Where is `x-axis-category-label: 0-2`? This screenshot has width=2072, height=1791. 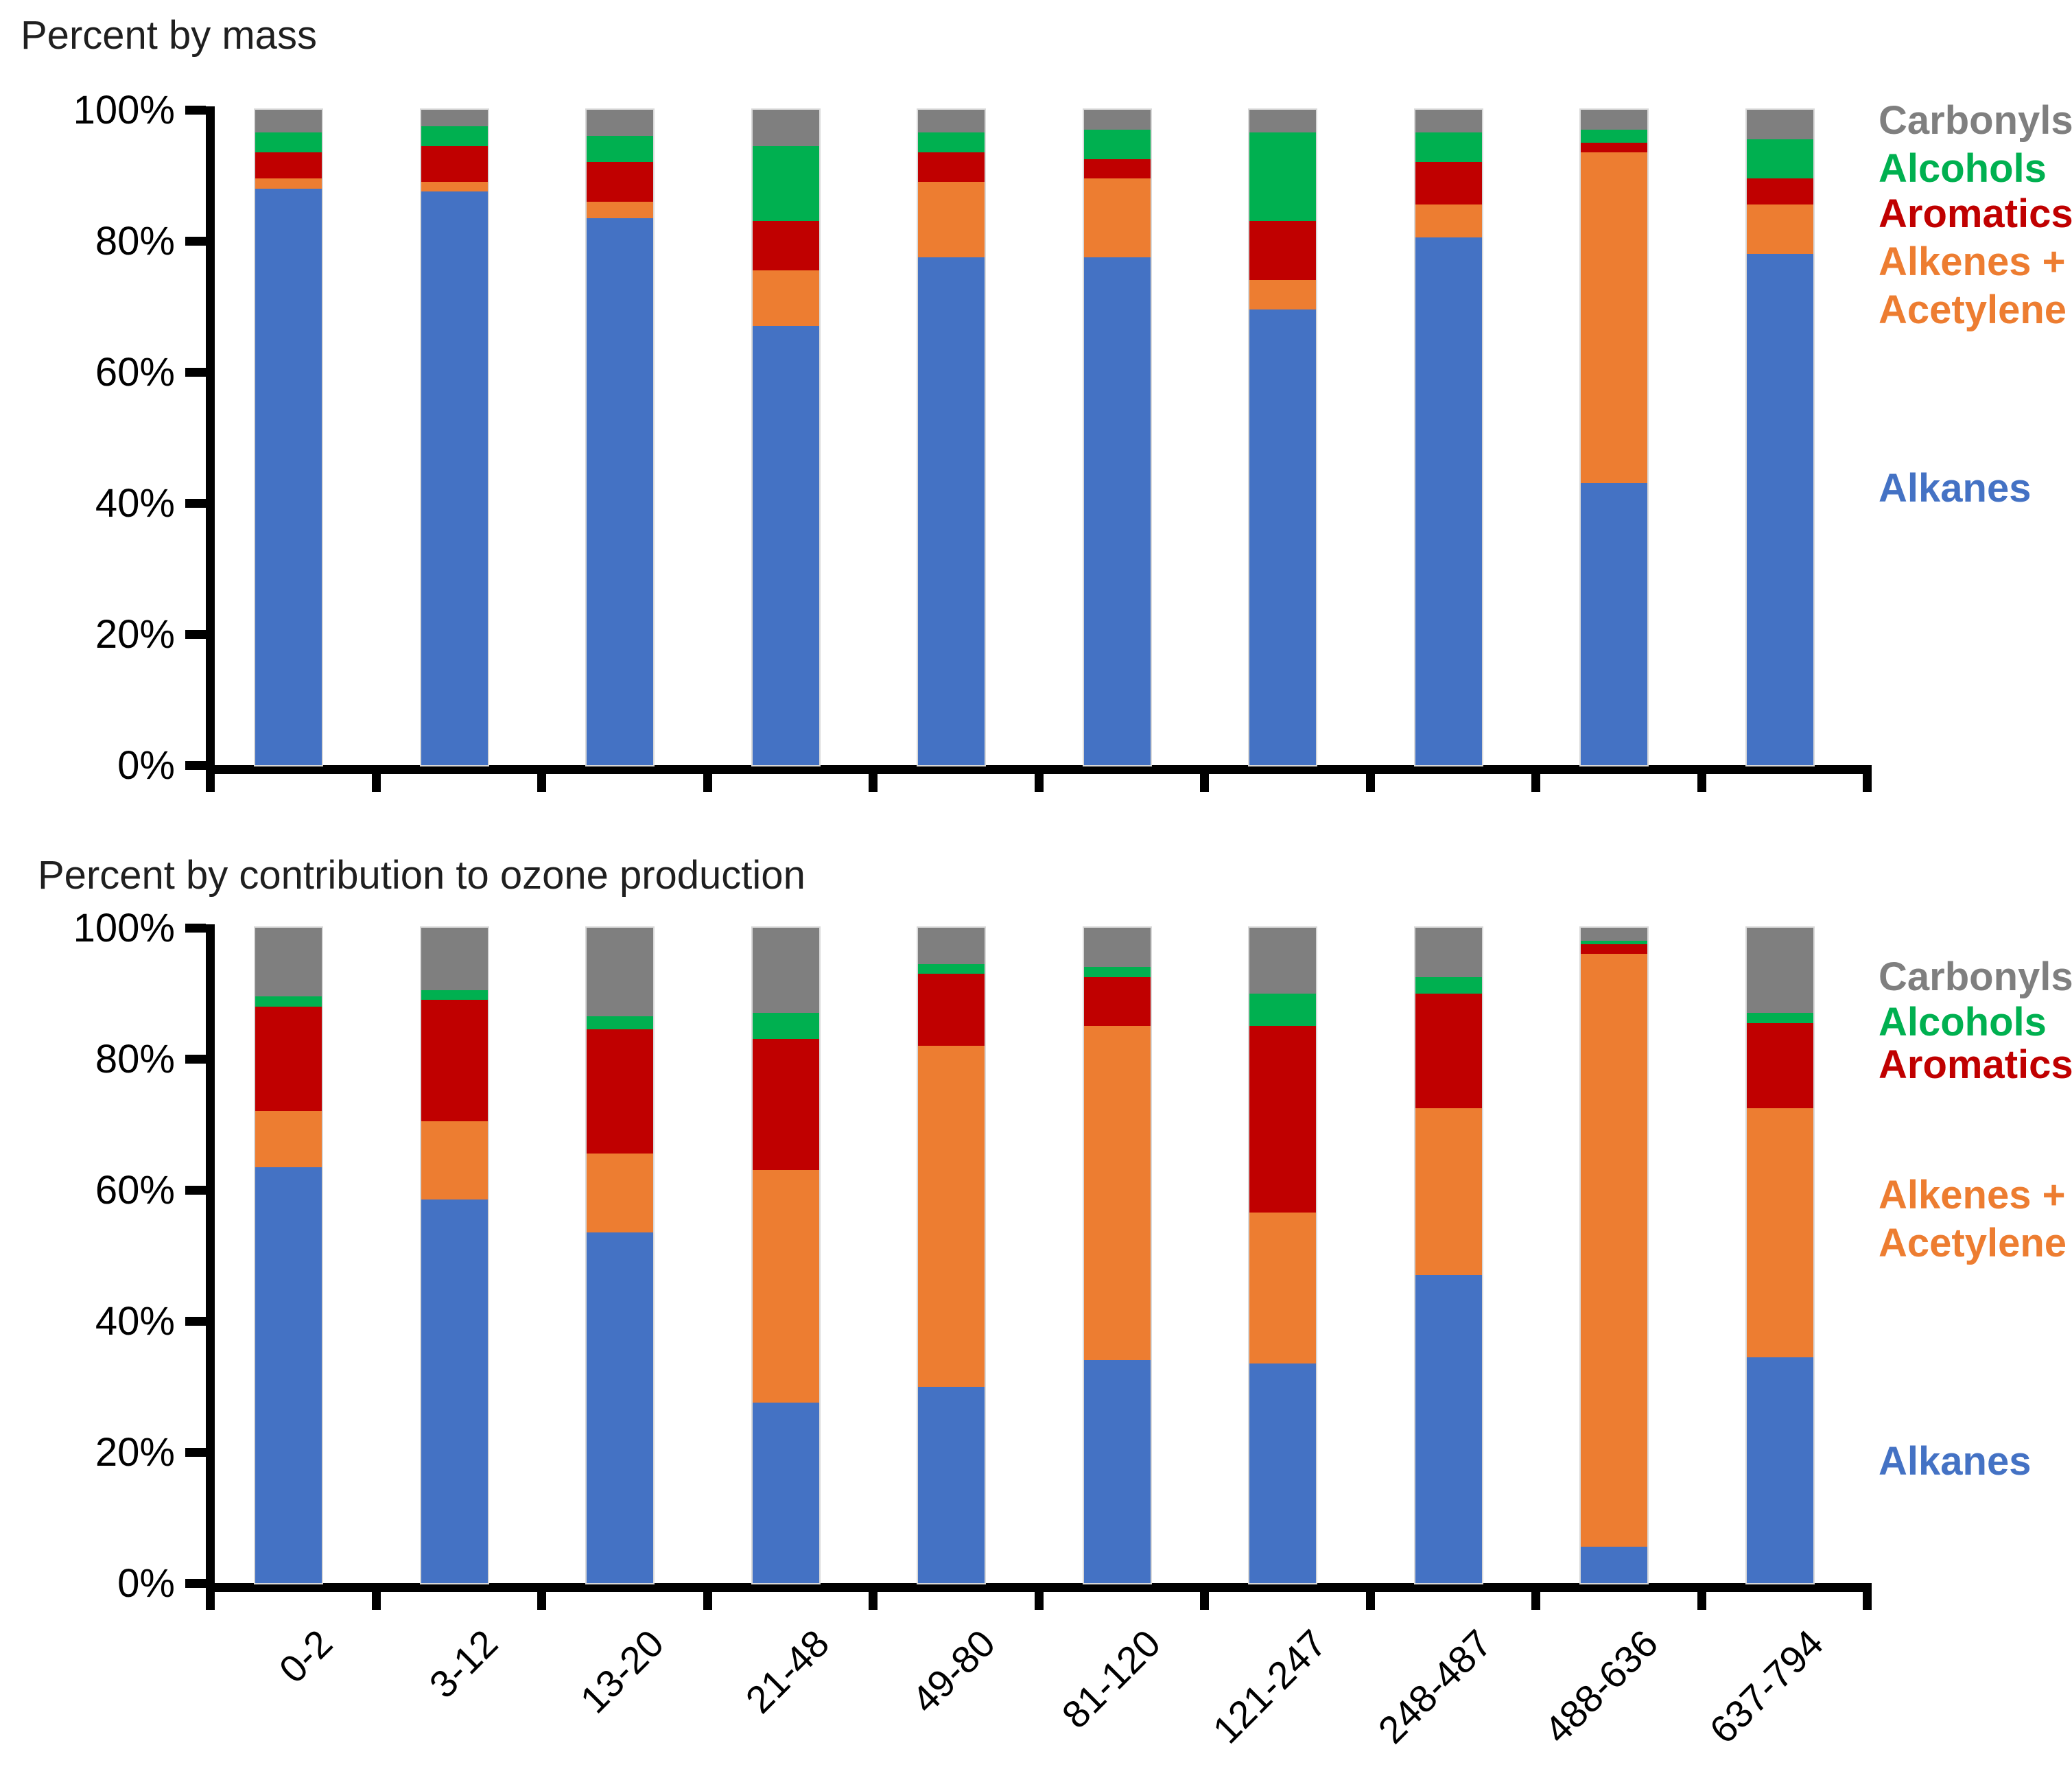 x-axis-category-label: 0-2 is located at coordinates (305, 1657).